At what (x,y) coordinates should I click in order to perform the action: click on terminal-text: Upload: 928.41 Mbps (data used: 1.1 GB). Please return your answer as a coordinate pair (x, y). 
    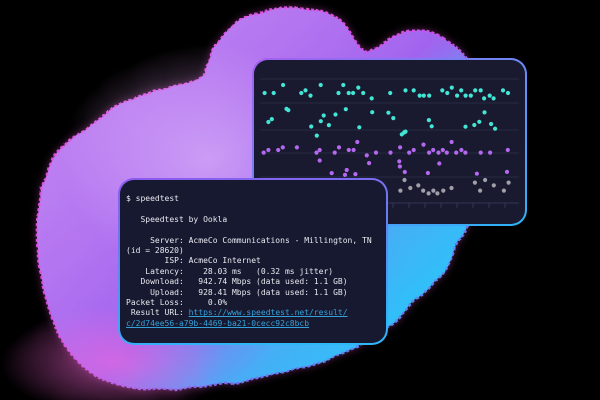
    Looking at the image, I should click on (237, 292).